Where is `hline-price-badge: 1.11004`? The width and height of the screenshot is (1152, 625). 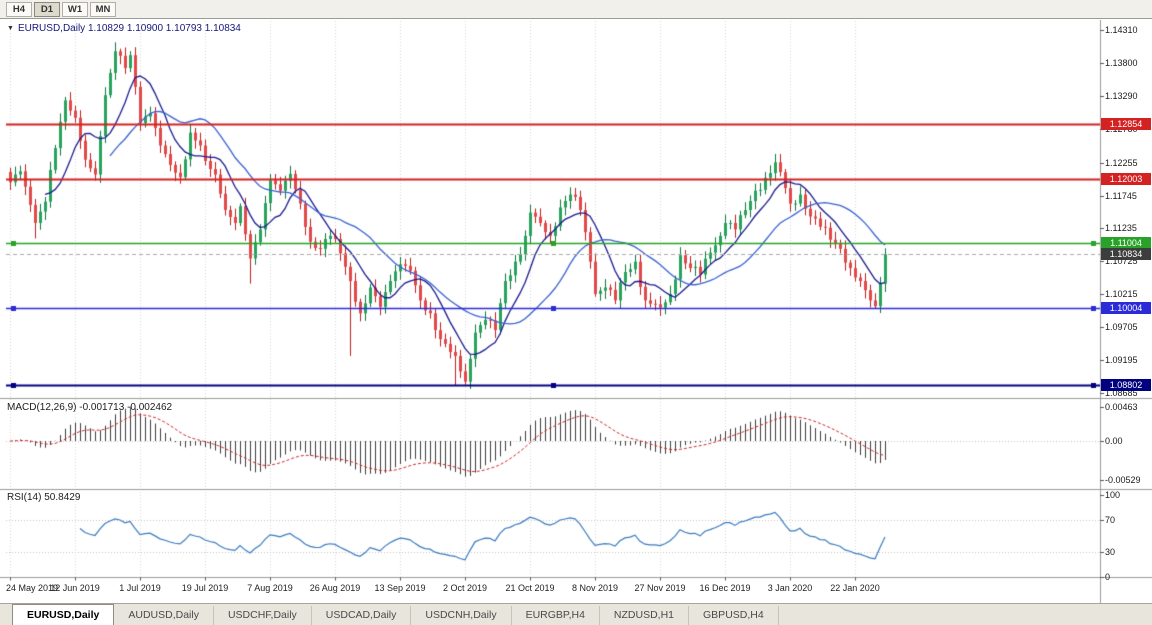
hline-price-badge: 1.11004 is located at coordinates (1126, 243).